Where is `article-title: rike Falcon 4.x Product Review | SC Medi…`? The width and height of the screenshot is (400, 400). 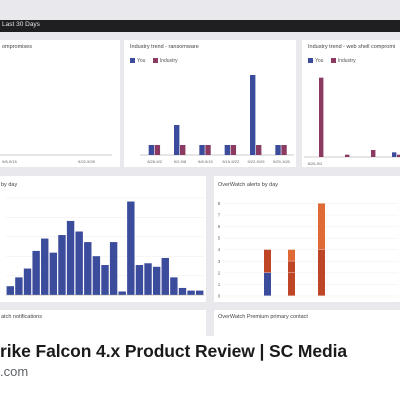
article-title: rike Falcon 4.x Product Review | SC Medi… is located at coordinates (174, 351).